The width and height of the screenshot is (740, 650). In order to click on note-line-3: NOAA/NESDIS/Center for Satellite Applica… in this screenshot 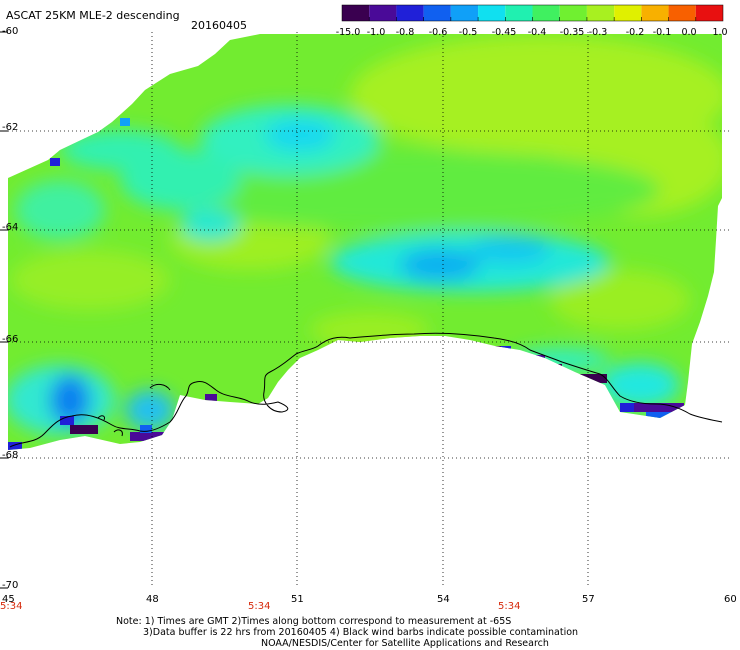, I will do `click(405, 643)`.